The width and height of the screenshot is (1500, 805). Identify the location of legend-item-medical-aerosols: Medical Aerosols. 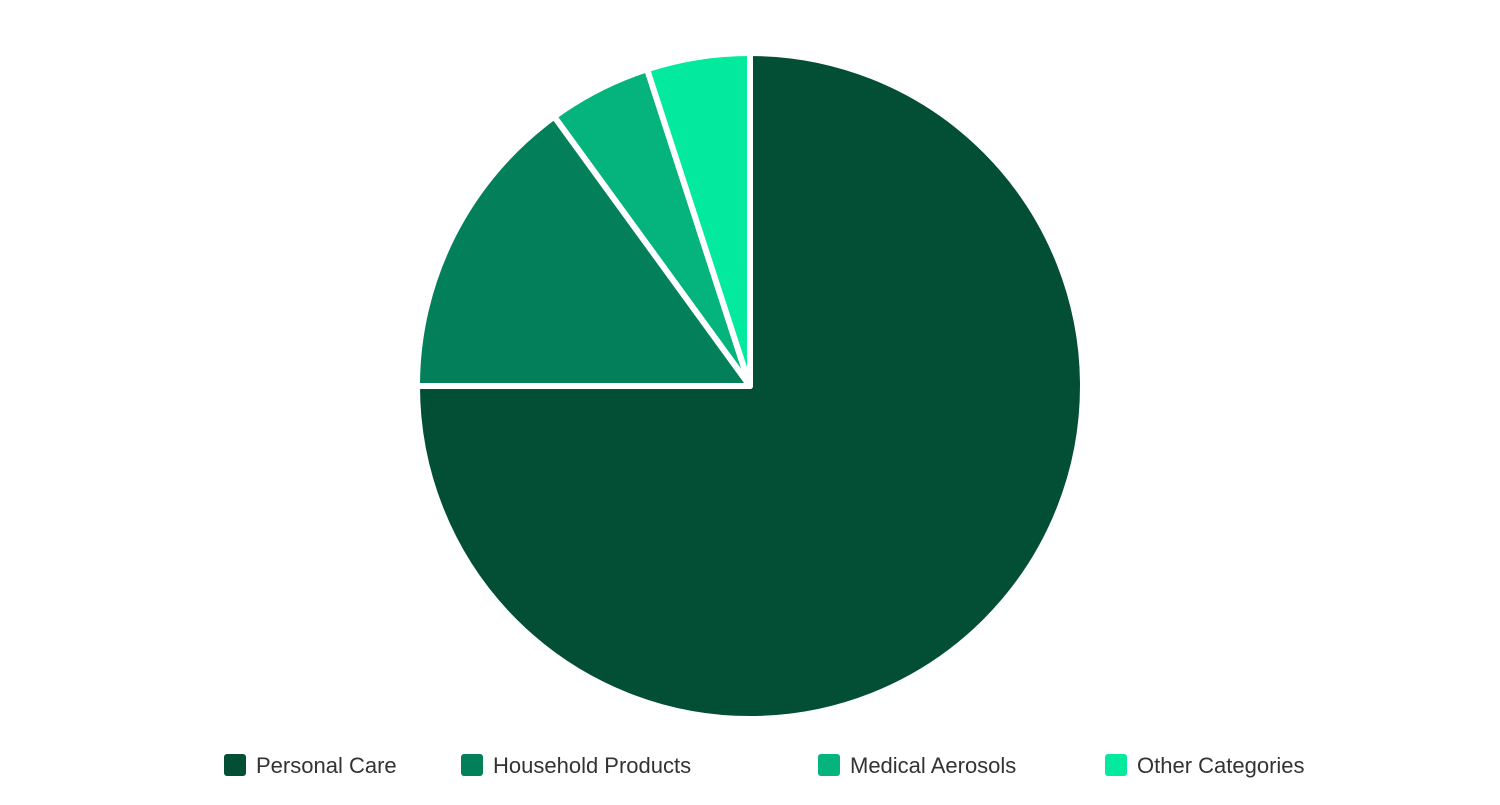
(917, 765).